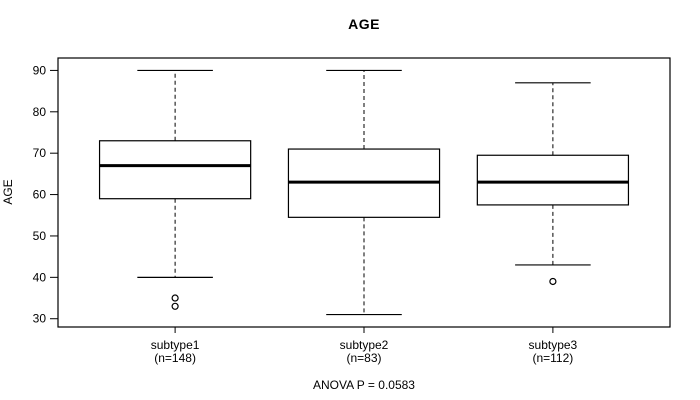  I want to click on chart-title: AGE, so click(364, 24).